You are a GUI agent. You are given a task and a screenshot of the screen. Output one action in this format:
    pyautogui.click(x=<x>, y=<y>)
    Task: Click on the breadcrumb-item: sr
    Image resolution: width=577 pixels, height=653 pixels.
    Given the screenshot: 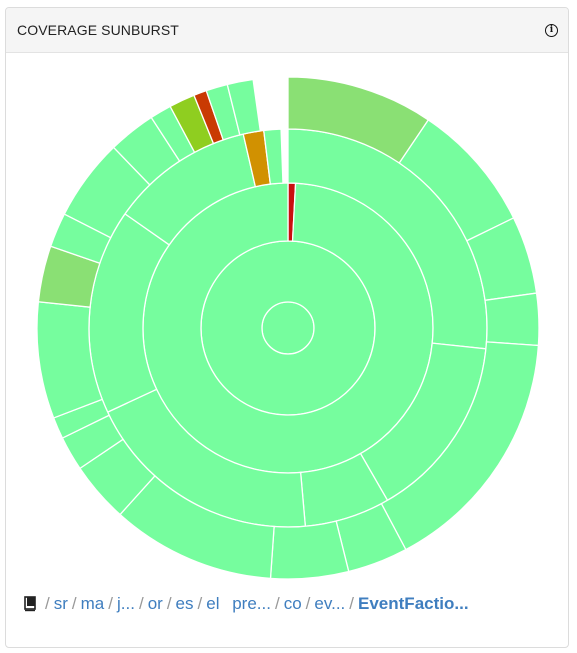 What is the action you would take?
    pyautogui.click(x=60, y=603)
    